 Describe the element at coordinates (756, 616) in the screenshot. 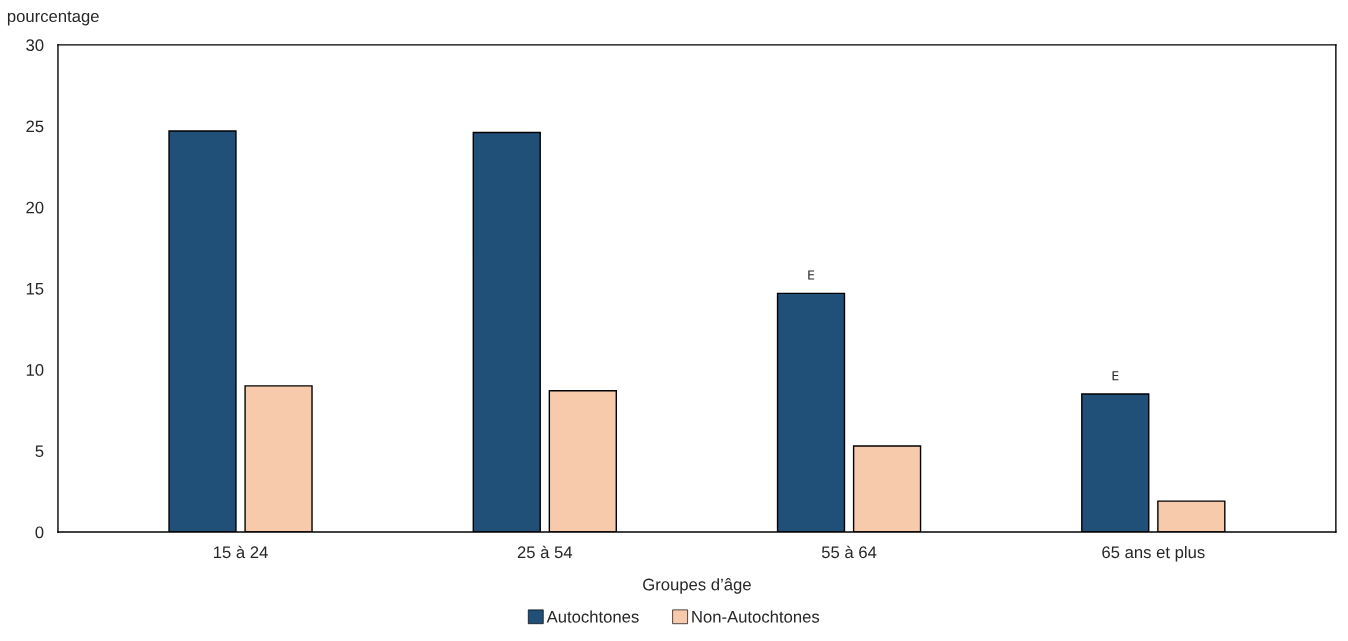

I see `legend-label: Non-Autochtones` at that location.